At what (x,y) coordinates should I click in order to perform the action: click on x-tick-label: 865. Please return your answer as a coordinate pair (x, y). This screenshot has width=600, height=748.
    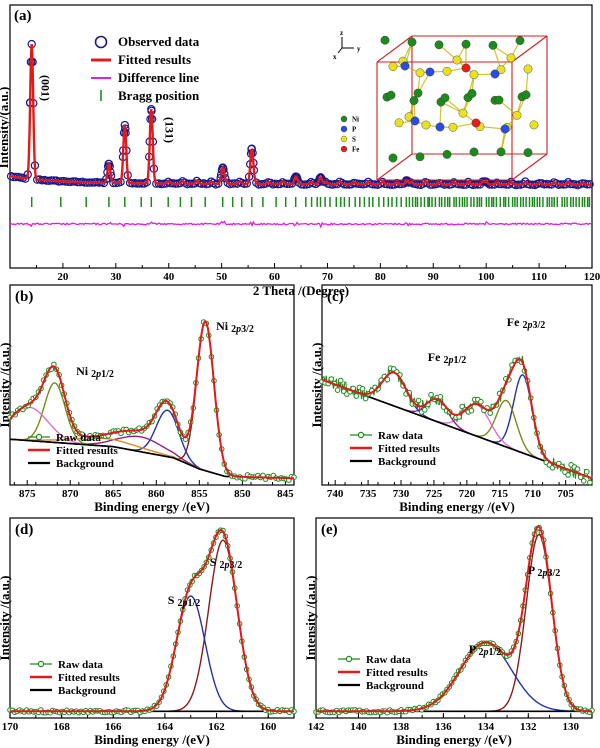
    Looking at the image, I should click on (113, 494).